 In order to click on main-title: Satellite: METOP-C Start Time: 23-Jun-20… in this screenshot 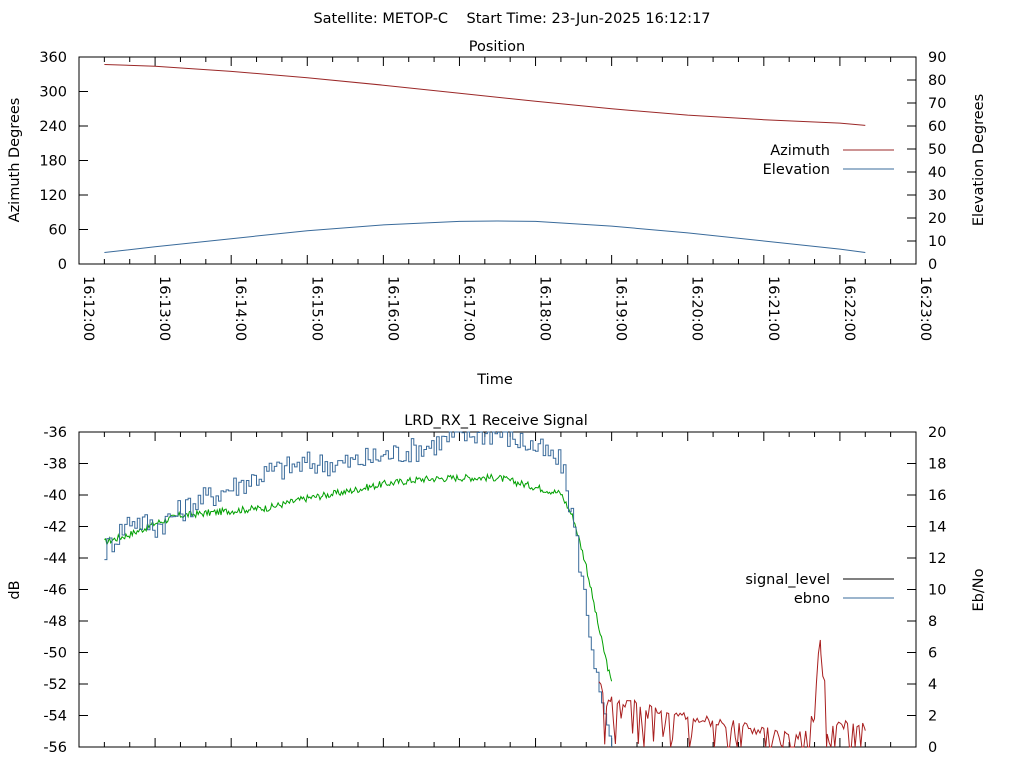, I will do `click(511, 19)`.